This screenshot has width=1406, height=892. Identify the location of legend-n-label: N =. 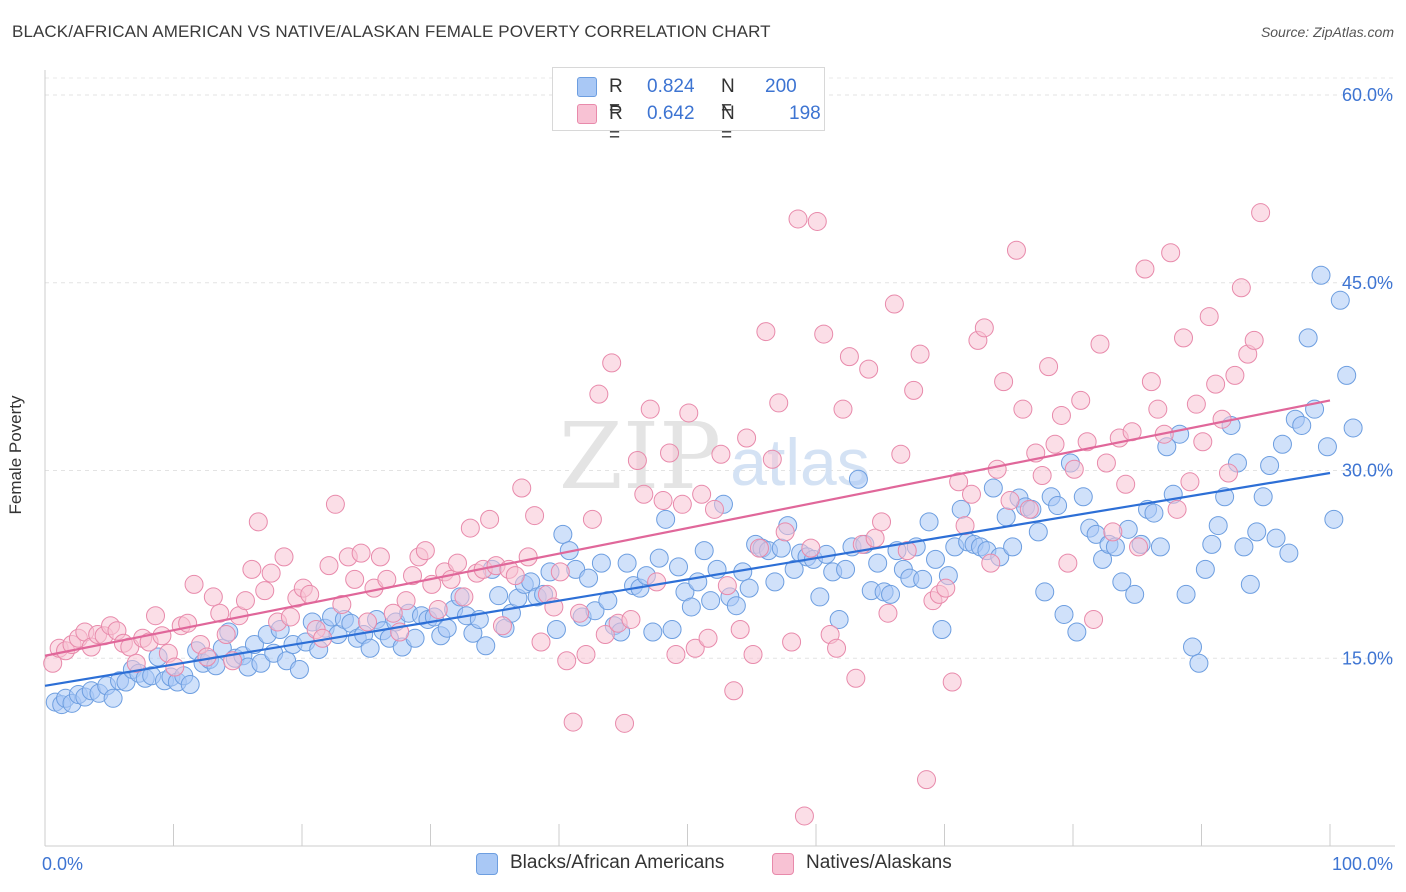
(728, 97).